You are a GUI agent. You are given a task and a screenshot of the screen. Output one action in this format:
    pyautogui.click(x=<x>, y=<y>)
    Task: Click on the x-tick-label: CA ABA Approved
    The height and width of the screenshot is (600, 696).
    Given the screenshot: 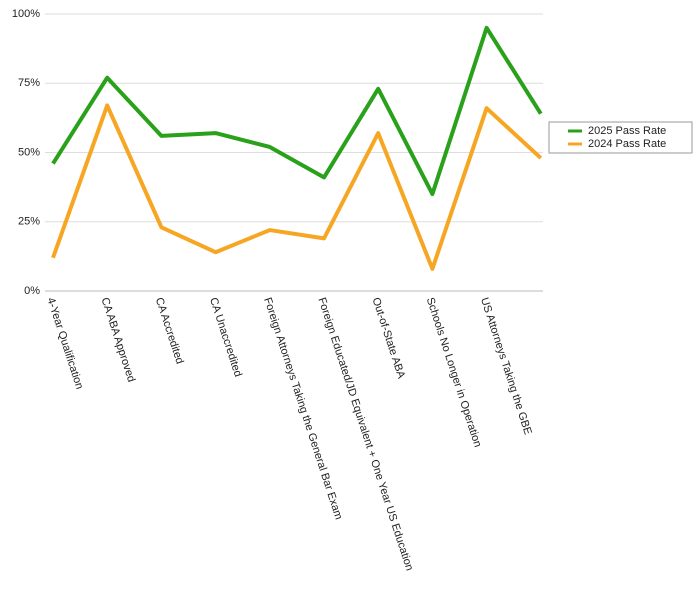 What is the action you would take?
    pyautogui.click(x=118, y=339)
    